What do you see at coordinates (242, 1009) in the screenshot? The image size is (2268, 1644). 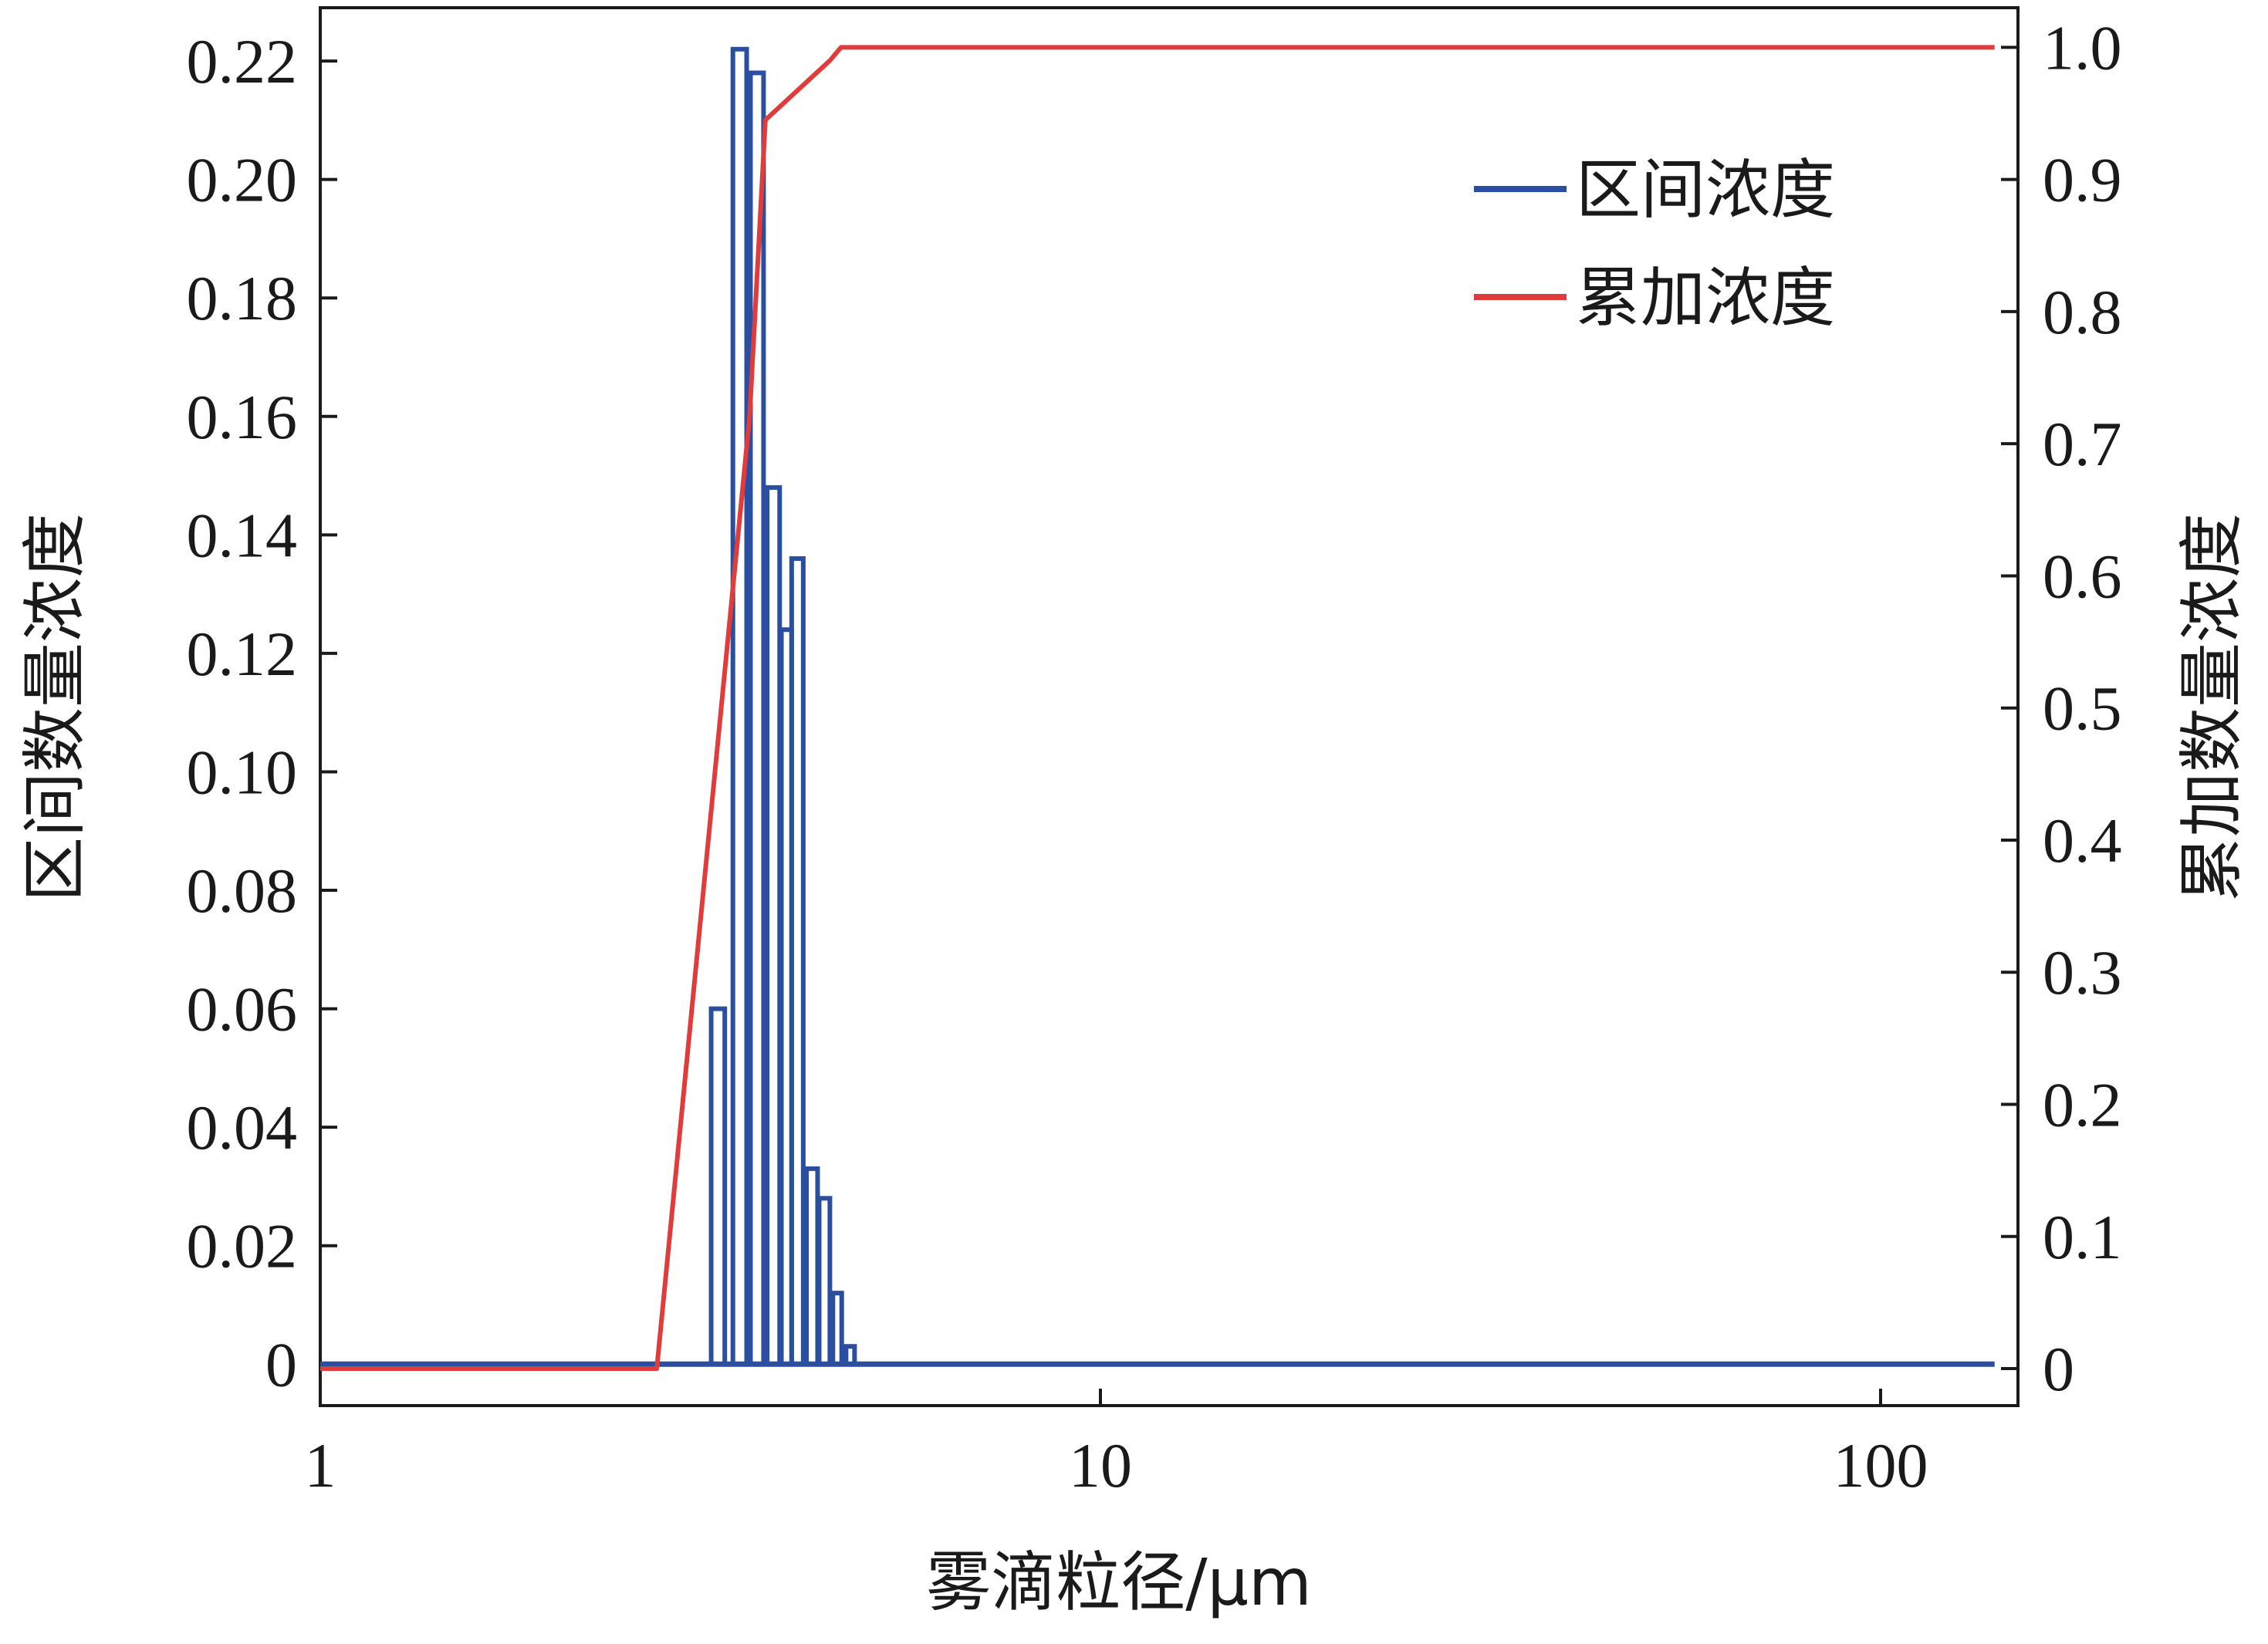 I see `y-left-tick-label: 0.06` at bounding box center [242, 1009].